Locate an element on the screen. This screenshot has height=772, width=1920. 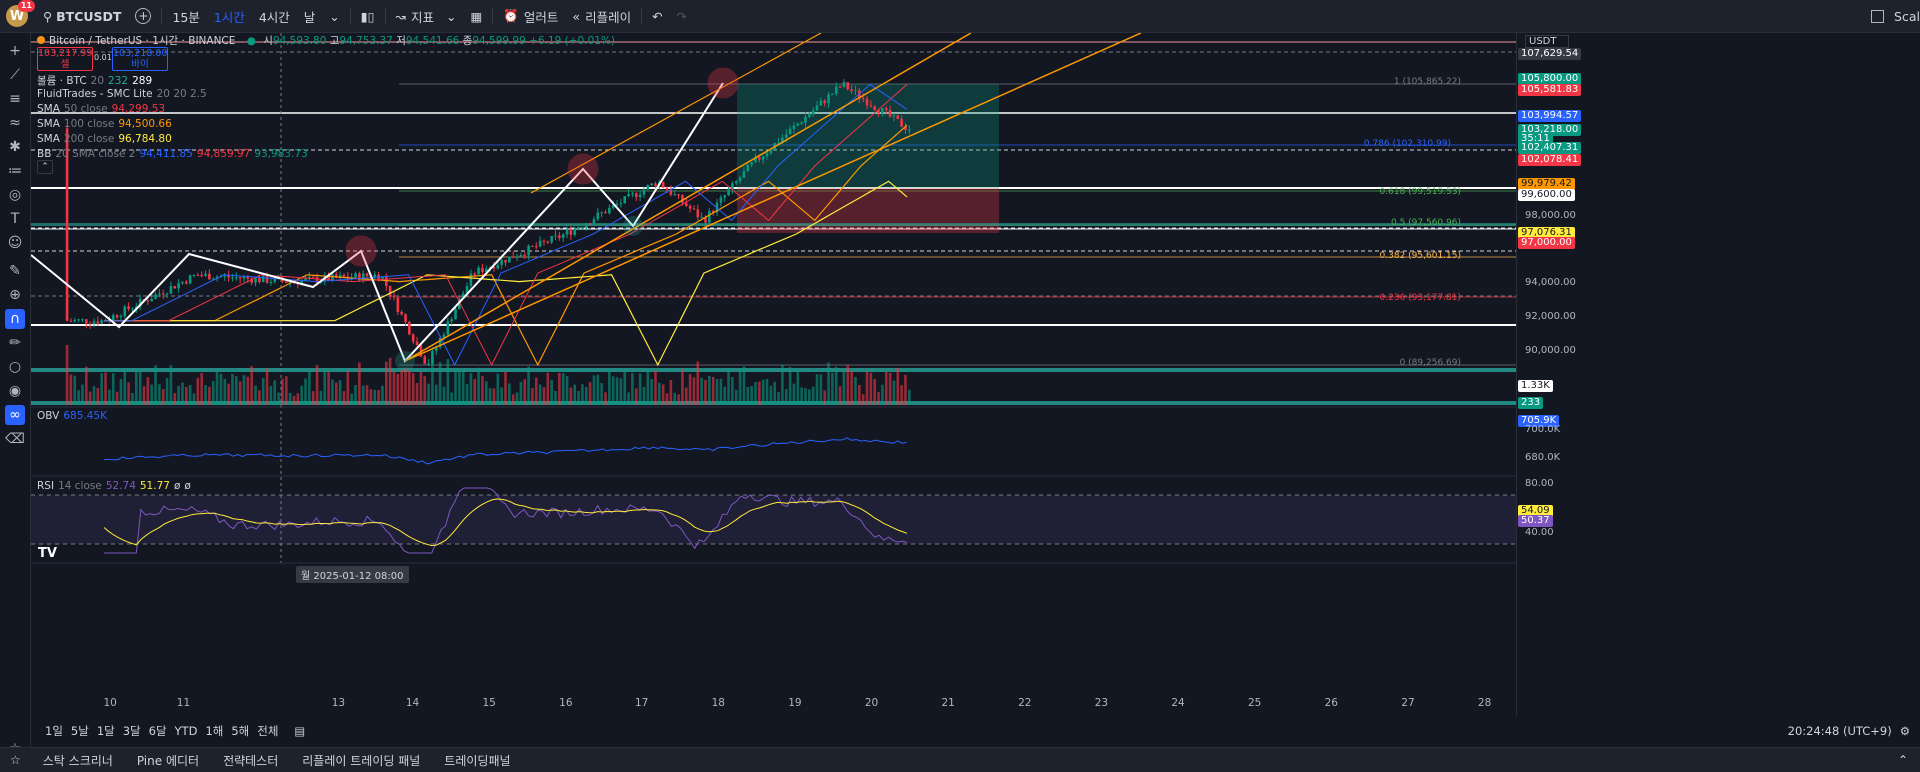
trendline-icon: ⟋ is located at coordinates (15, 75).